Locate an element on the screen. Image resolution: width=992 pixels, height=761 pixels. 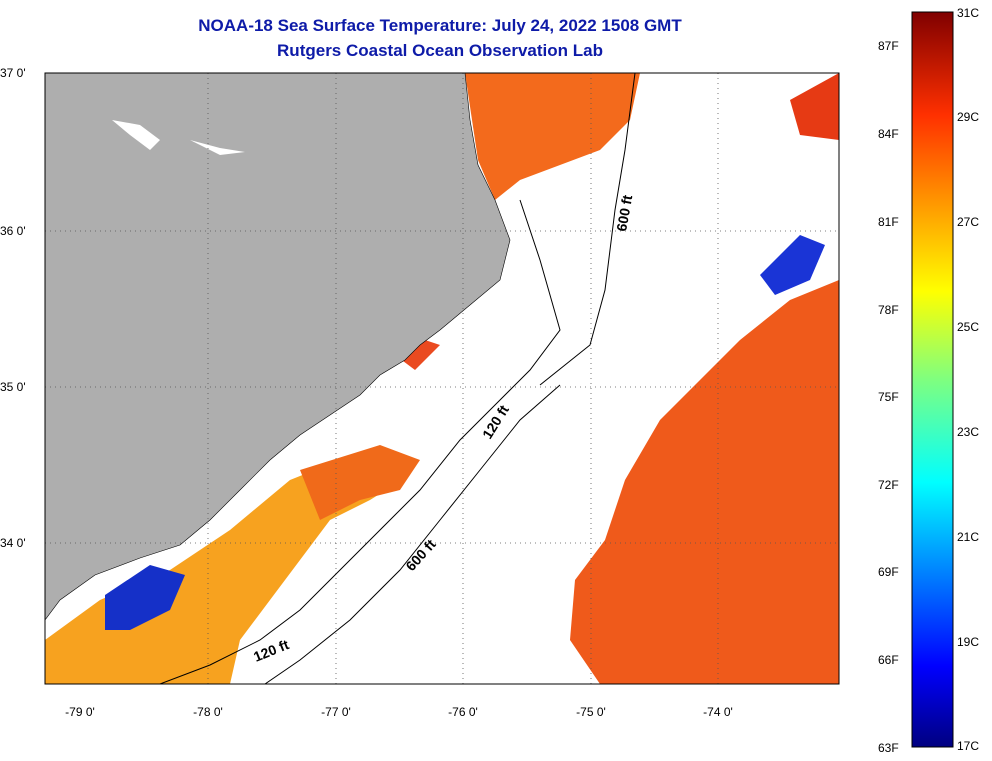
latitude-tick: 36 0' is located at coordinates (13, 231).